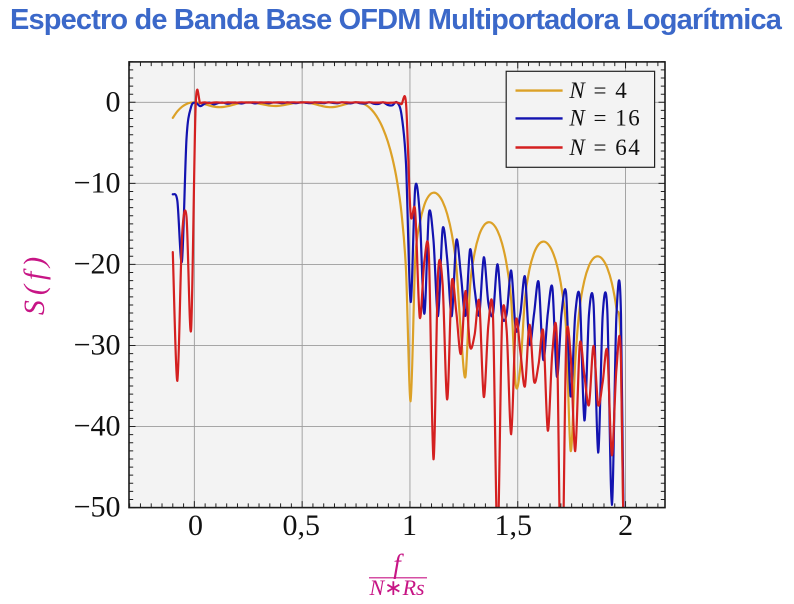 The height and width of the screenshot is (604, 794). What do you see at coordinates (396, 587) in the screenshot?
I see `svg-text: N∗Rs` at bounding box center [396, 587].